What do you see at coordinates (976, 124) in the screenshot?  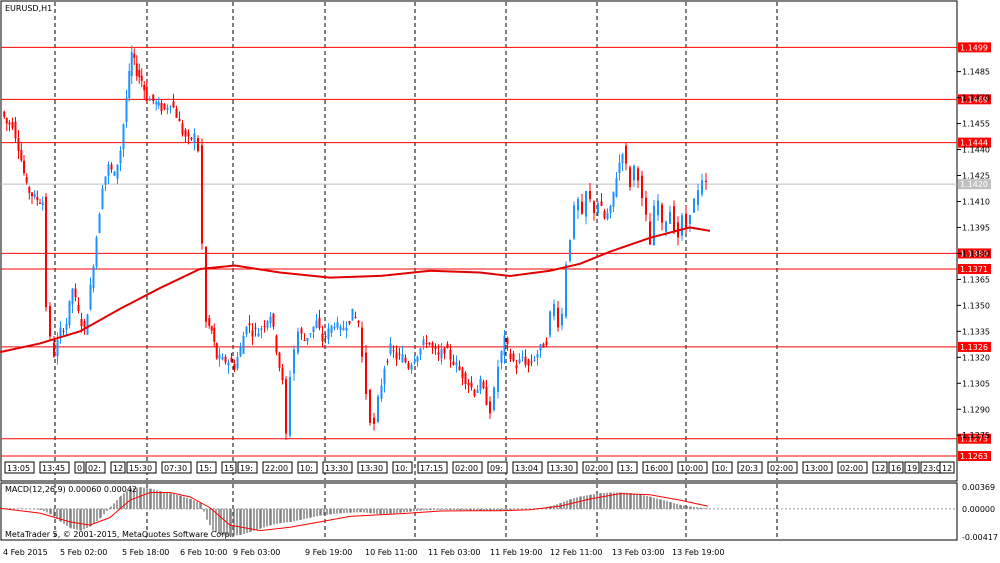 I see `price-tick-label: 1.1455` at bounding box center [976, 124].